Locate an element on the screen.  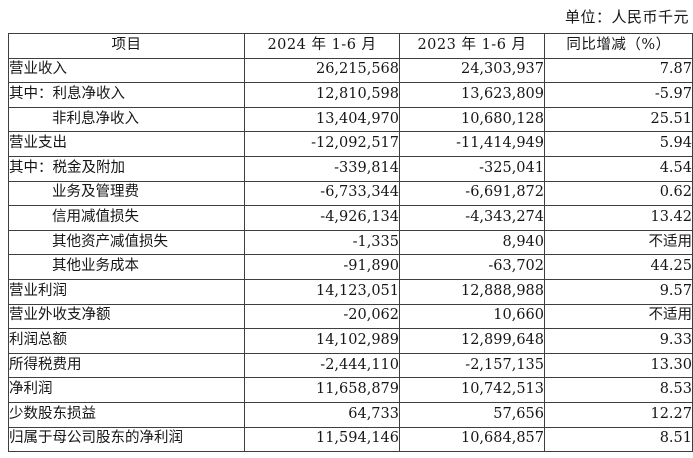
row-value-yoy: 0.62 is located at coordinates (618, 193).